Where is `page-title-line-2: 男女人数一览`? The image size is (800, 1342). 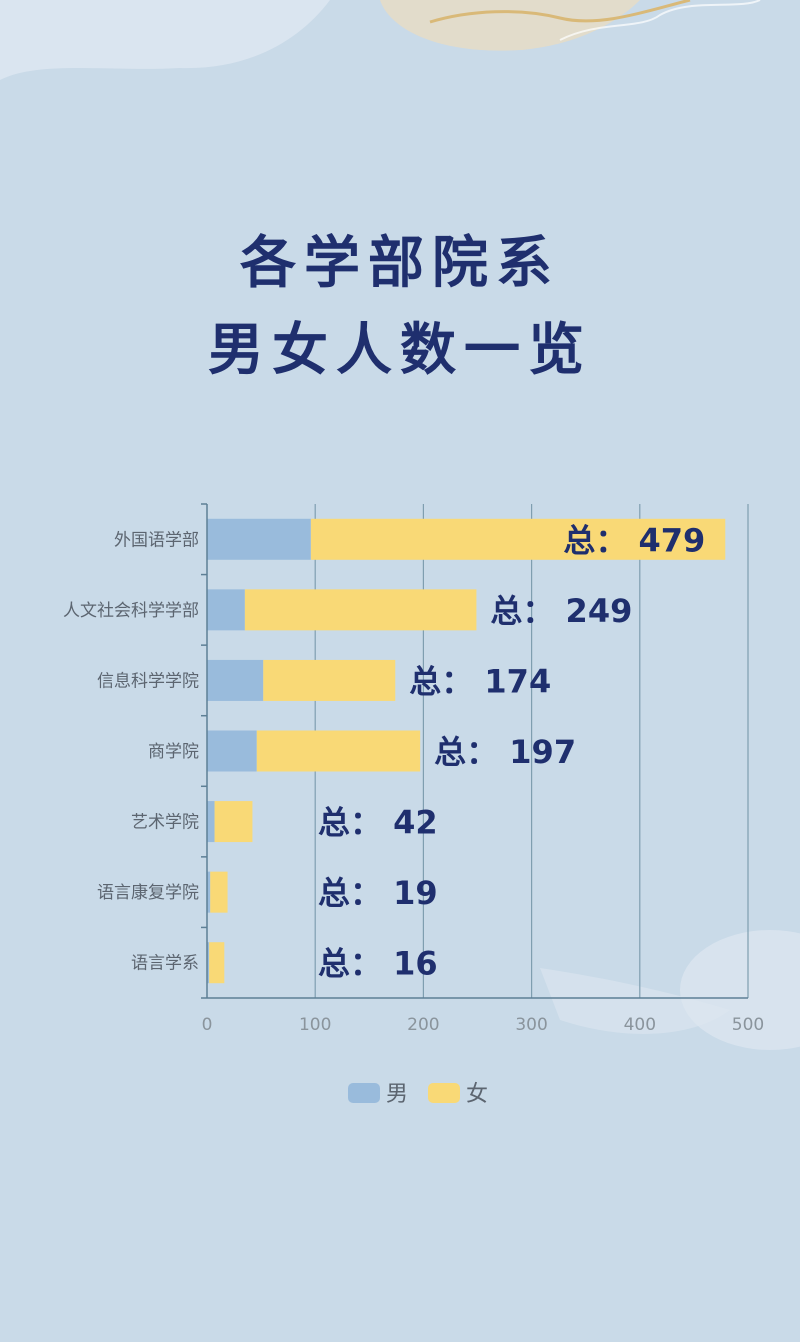
page-title-line-2: 男女人数一览 is located at coordinates (400, 350).